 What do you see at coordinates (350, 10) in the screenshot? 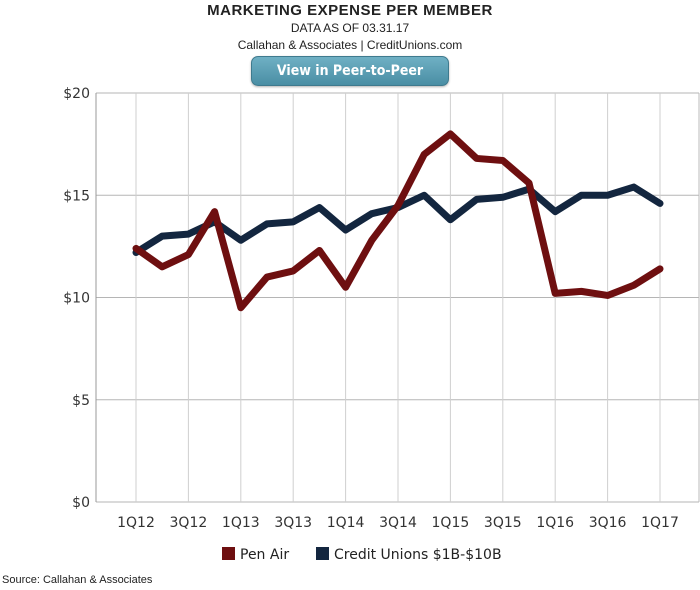
I see `chart-title: MARKETING EXPENSE PER MEMBER` at bounding box center [350, 10].